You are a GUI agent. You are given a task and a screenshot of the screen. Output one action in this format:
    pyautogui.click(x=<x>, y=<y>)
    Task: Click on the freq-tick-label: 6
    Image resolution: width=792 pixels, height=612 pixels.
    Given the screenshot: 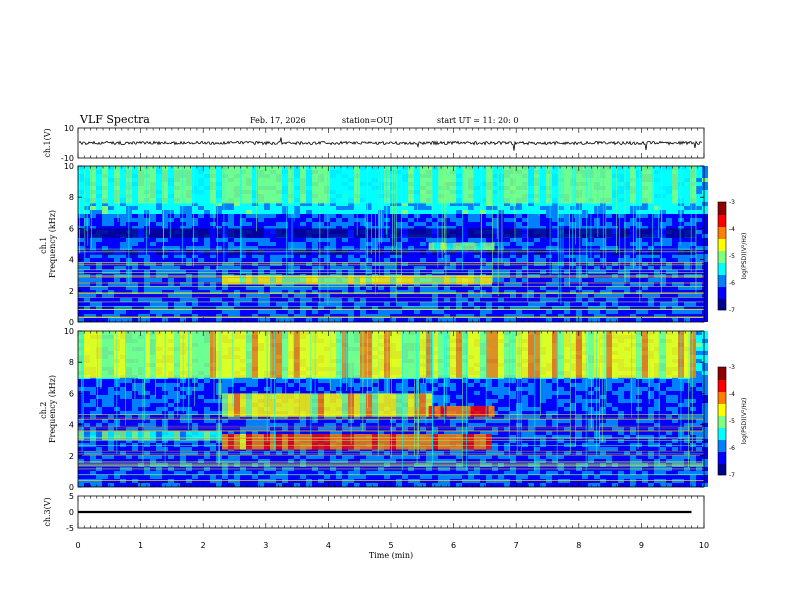 What is the action you would take?
    pyautogui.click(x=71, y=228)
    